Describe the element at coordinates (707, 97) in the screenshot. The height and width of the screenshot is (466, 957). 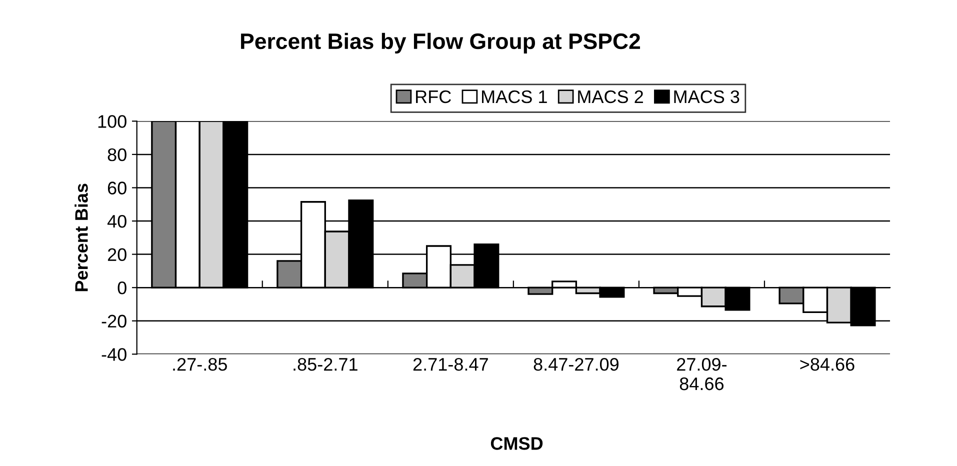
I see `legend-label: MACS 3` at that location.